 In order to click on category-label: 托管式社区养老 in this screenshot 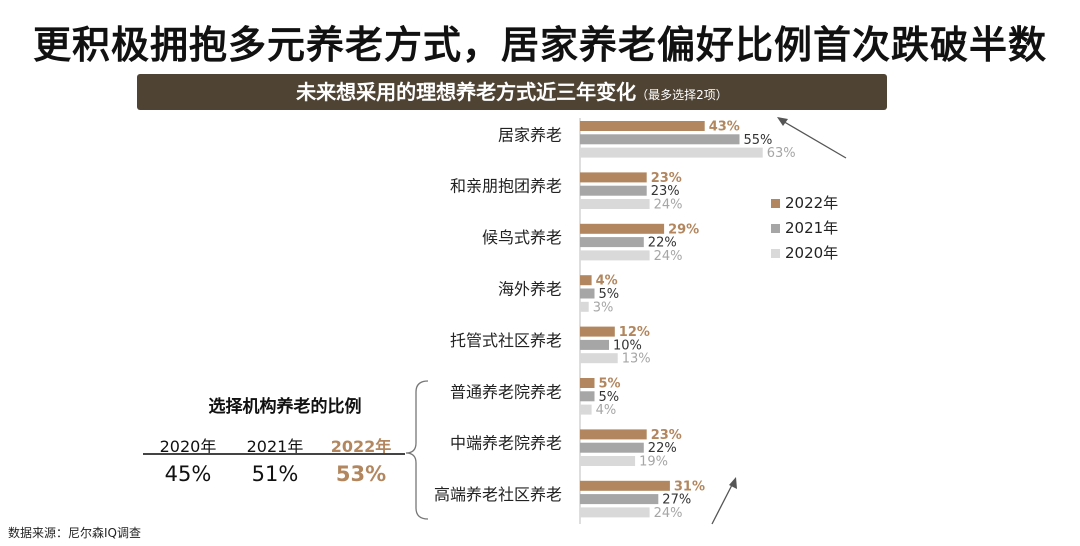, I will do `click(506, 340)`.